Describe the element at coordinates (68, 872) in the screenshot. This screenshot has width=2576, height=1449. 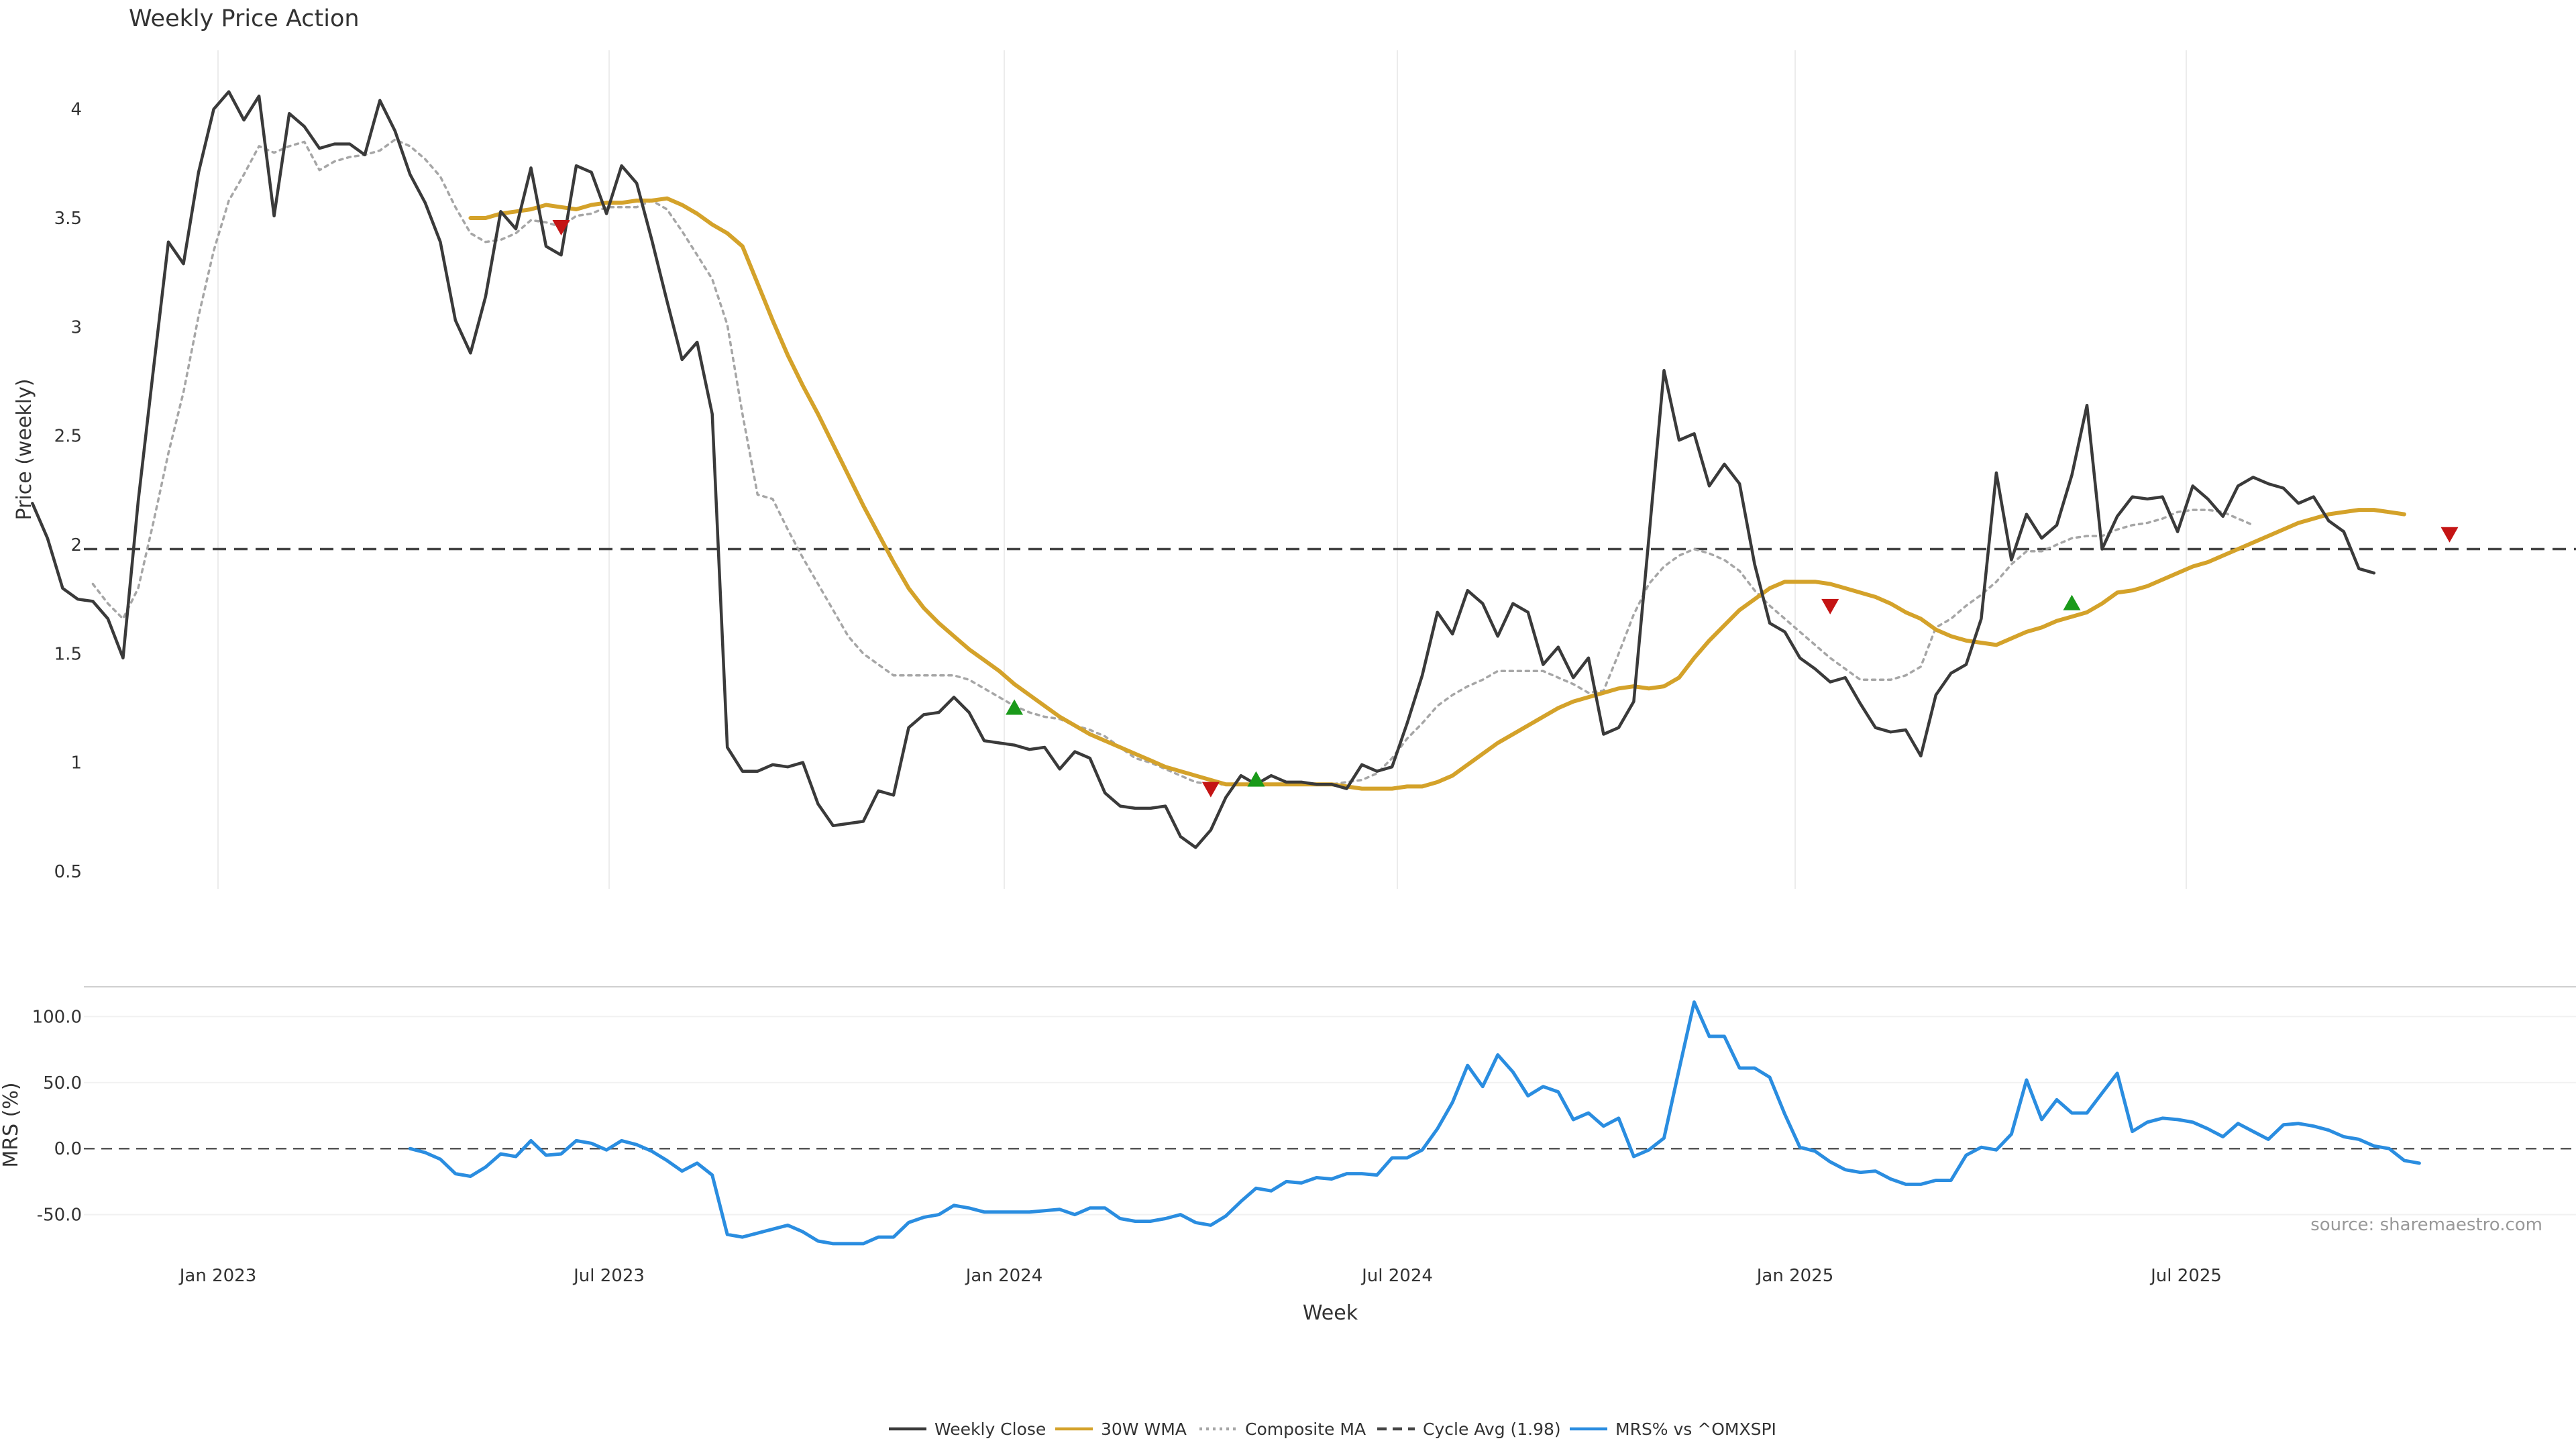
I see `price-y-tick-label: 0.5` at that location.